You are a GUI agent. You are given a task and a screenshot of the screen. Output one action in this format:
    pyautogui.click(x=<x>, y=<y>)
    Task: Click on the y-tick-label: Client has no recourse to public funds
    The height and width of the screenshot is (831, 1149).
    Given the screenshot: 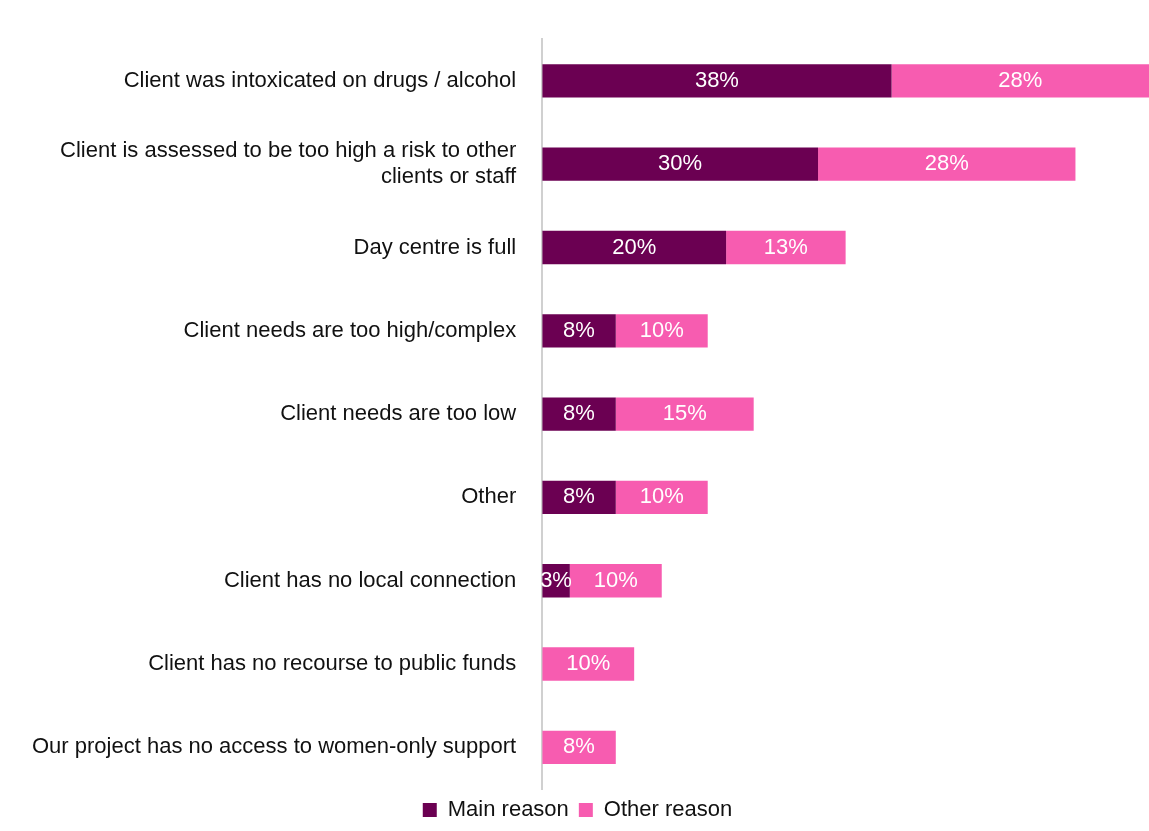 What is the action you would take?
    pyautogui.click(x=332, y=663)
    